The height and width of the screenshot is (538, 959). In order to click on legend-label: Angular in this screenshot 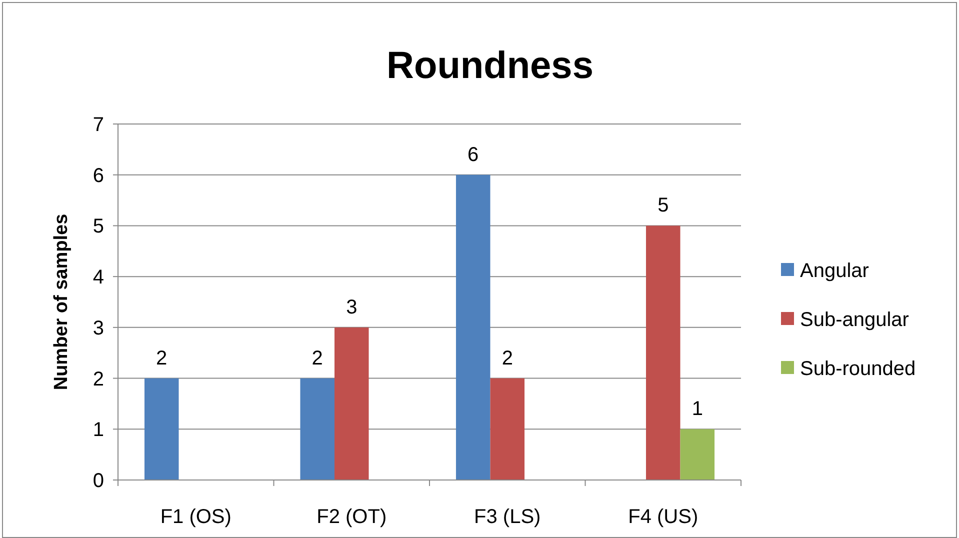, I will do `click(835, 271)`.